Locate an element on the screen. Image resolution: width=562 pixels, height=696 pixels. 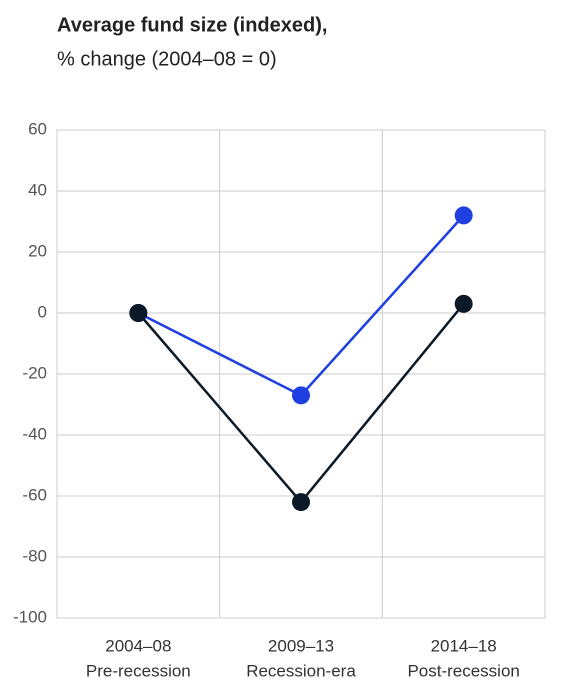
x-tick-sublabel: Pre-recession is located at coordinates (138, 670).